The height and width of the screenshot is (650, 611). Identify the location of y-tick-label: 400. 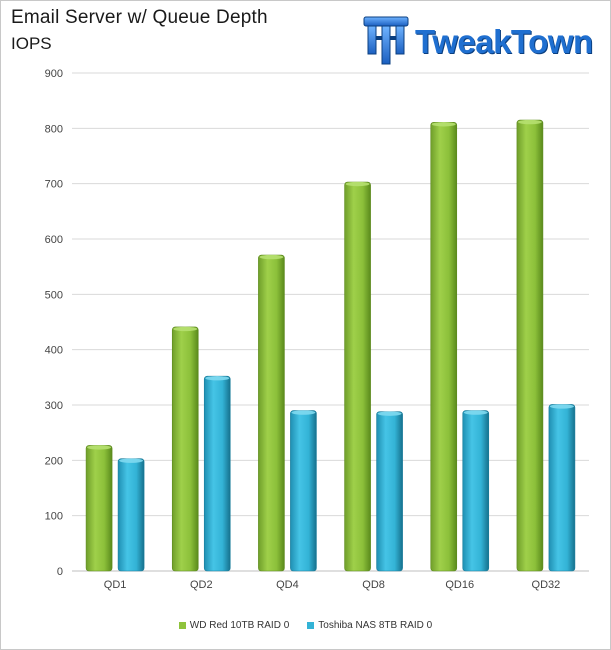
(54, 351).